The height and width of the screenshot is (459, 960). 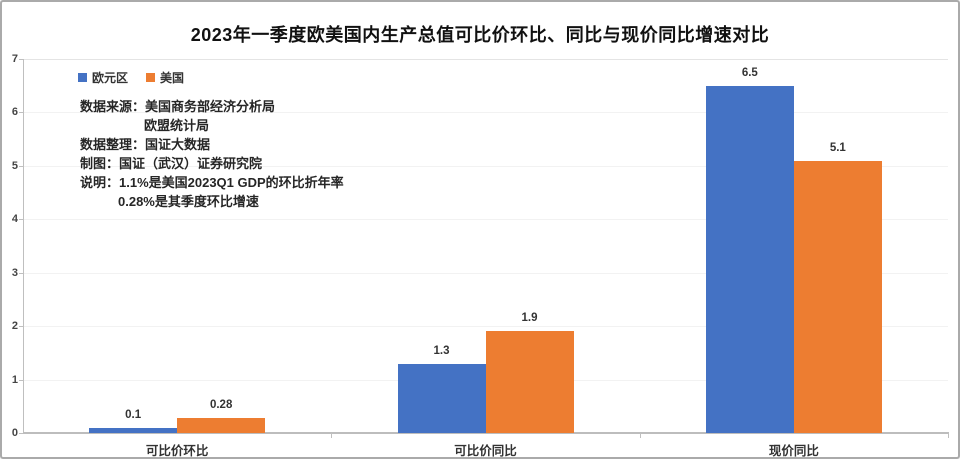 I want to click on annotation-line-0: 数据来源：美国商务部经济分析局, so click(x=178, y=106).